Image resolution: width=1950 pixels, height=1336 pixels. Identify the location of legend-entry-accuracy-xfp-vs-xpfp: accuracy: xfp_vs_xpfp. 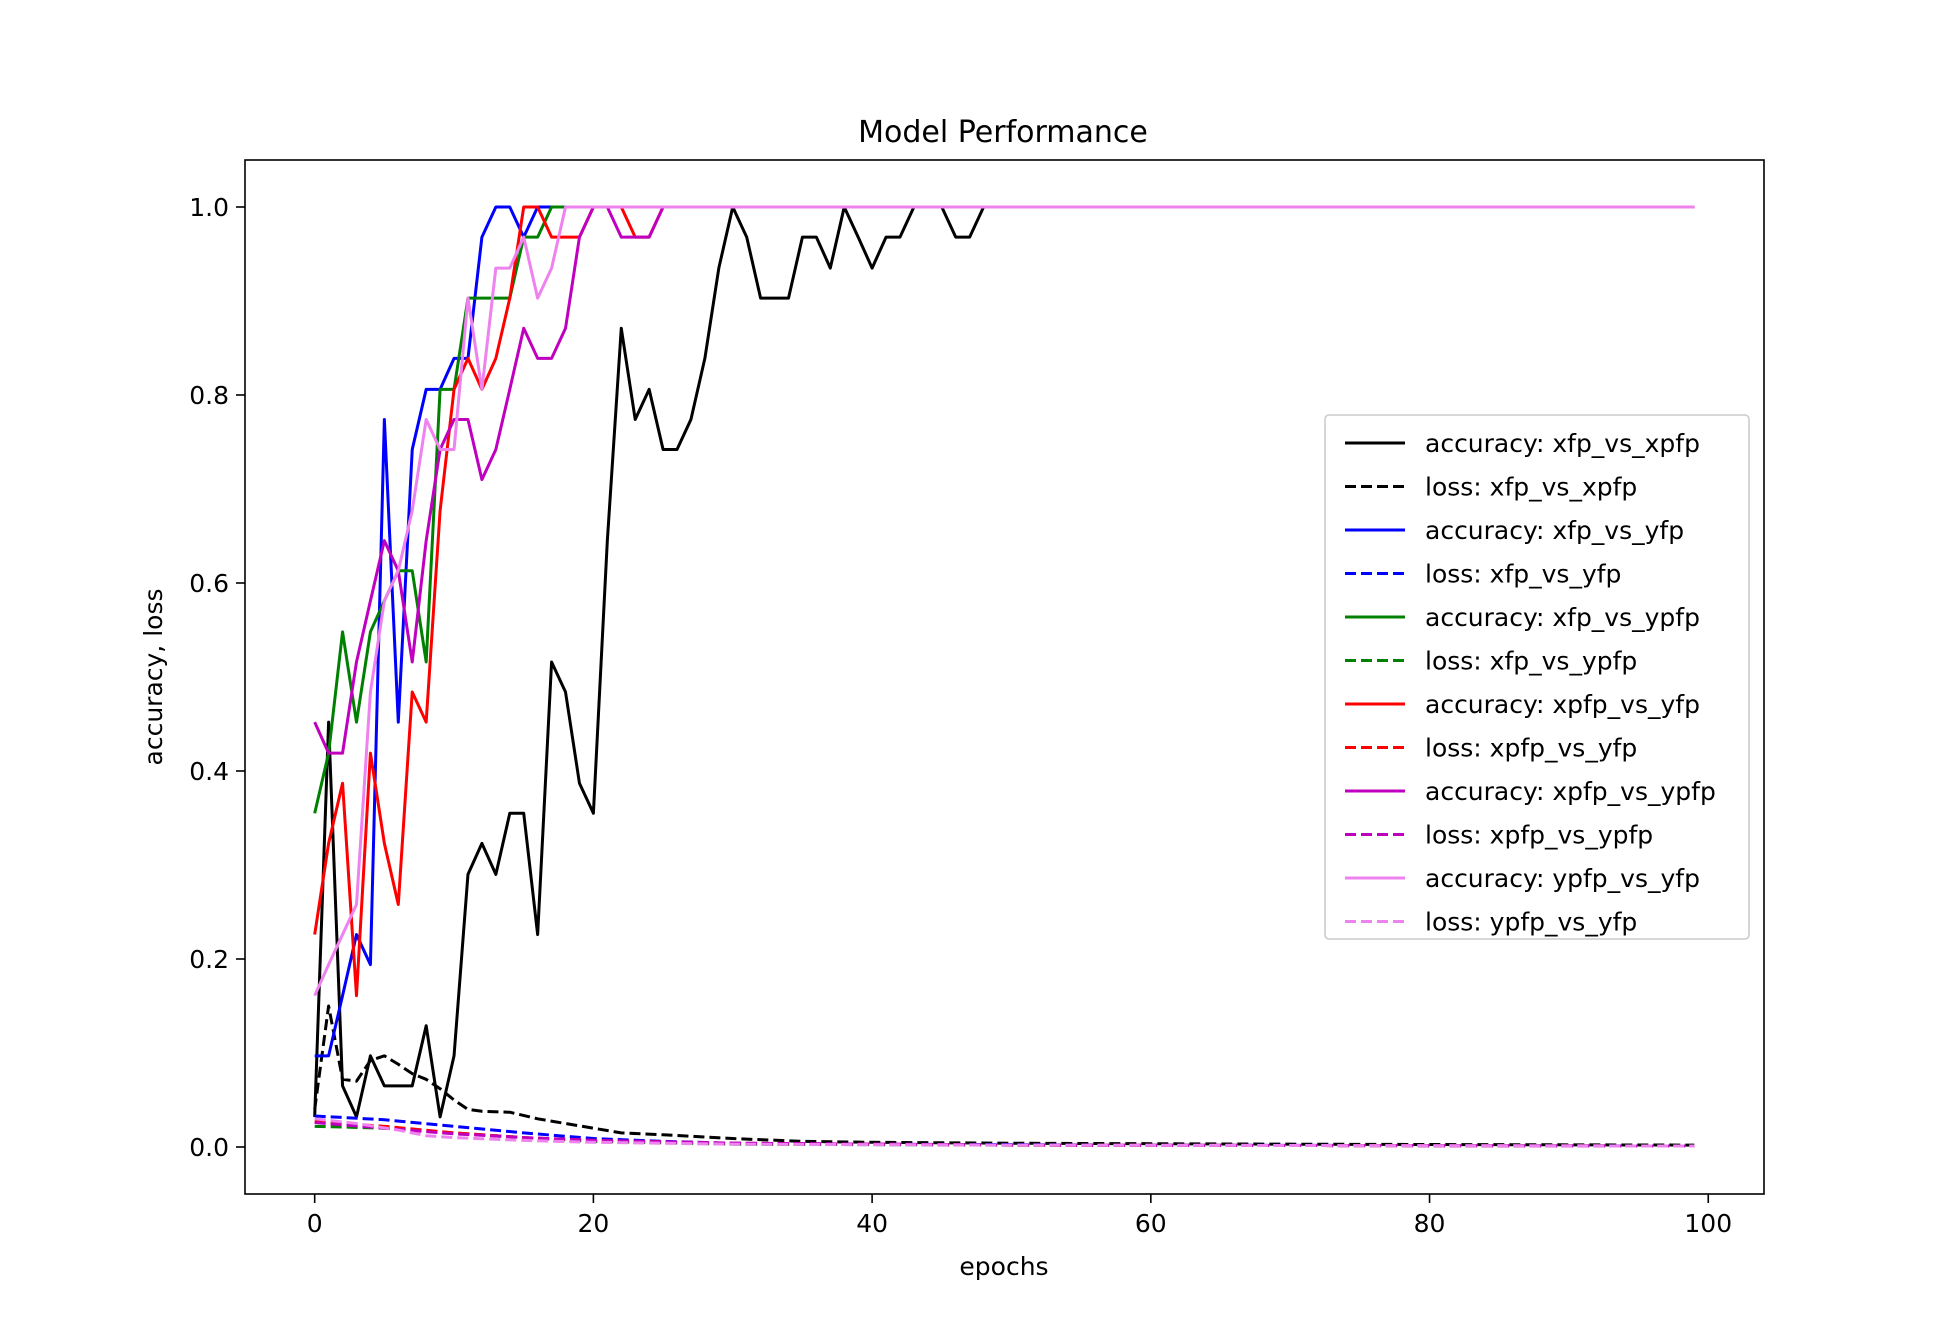
(1562, 443).